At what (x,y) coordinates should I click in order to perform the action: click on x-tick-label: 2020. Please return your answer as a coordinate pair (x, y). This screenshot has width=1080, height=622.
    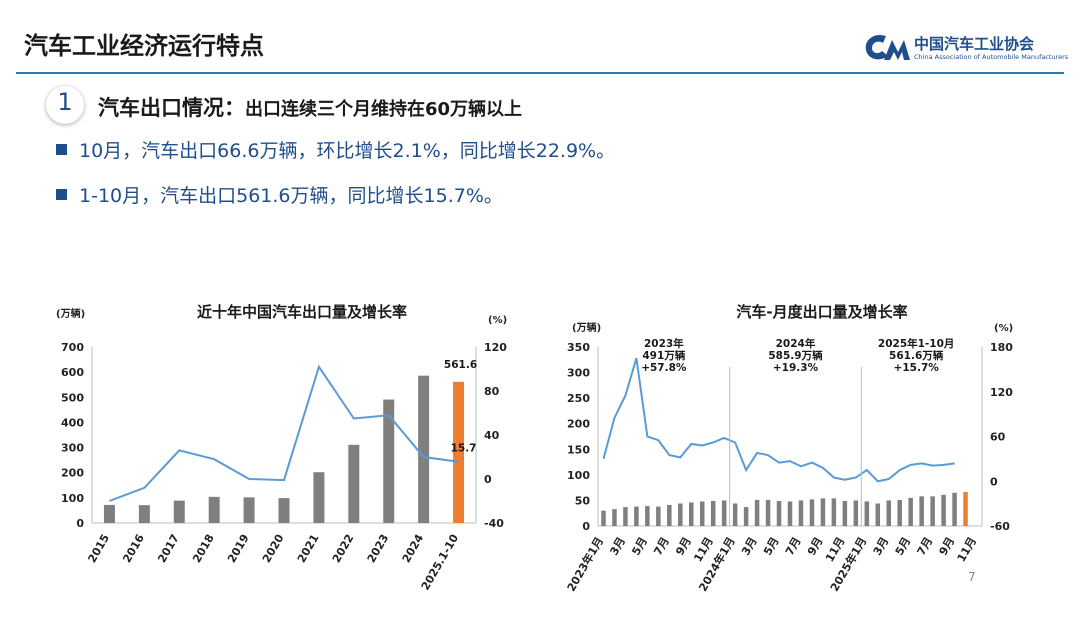
    Looking at the image, I should click on (273, 548).